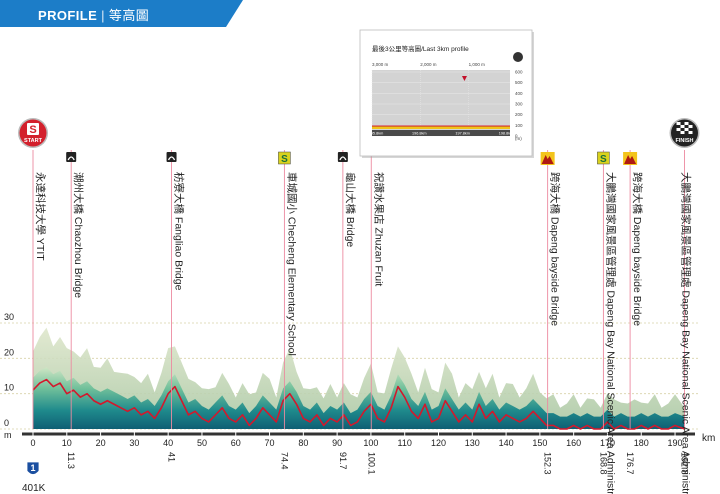  Describe the element at coordinates (405, 443) in the screenshot. I see `x-tick-label: 110` at that location.